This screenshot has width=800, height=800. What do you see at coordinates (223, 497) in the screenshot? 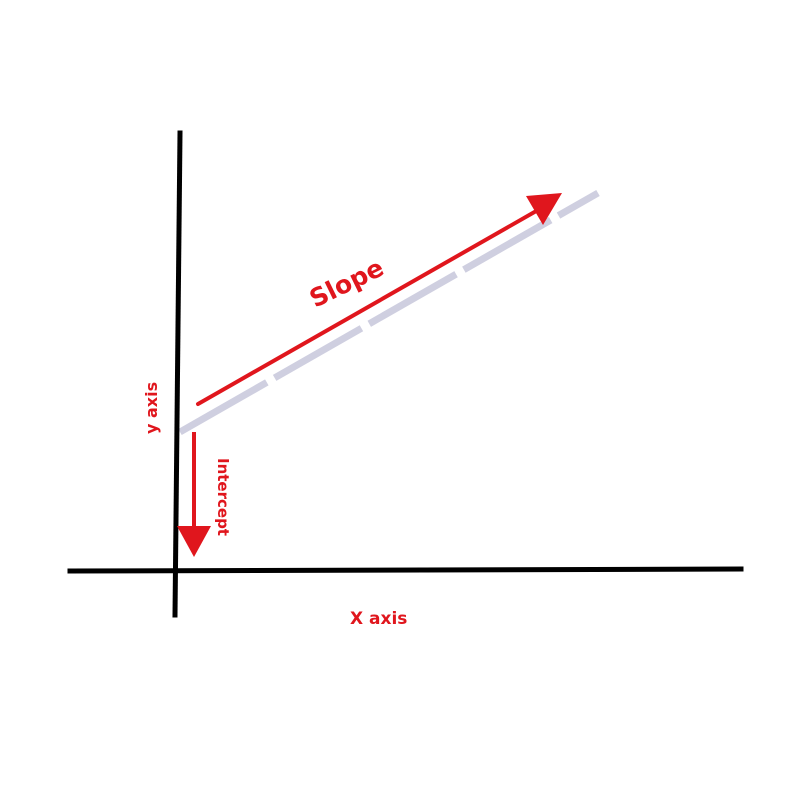
I see `intercept-label: Intercept` at bounding box center [223, 497].